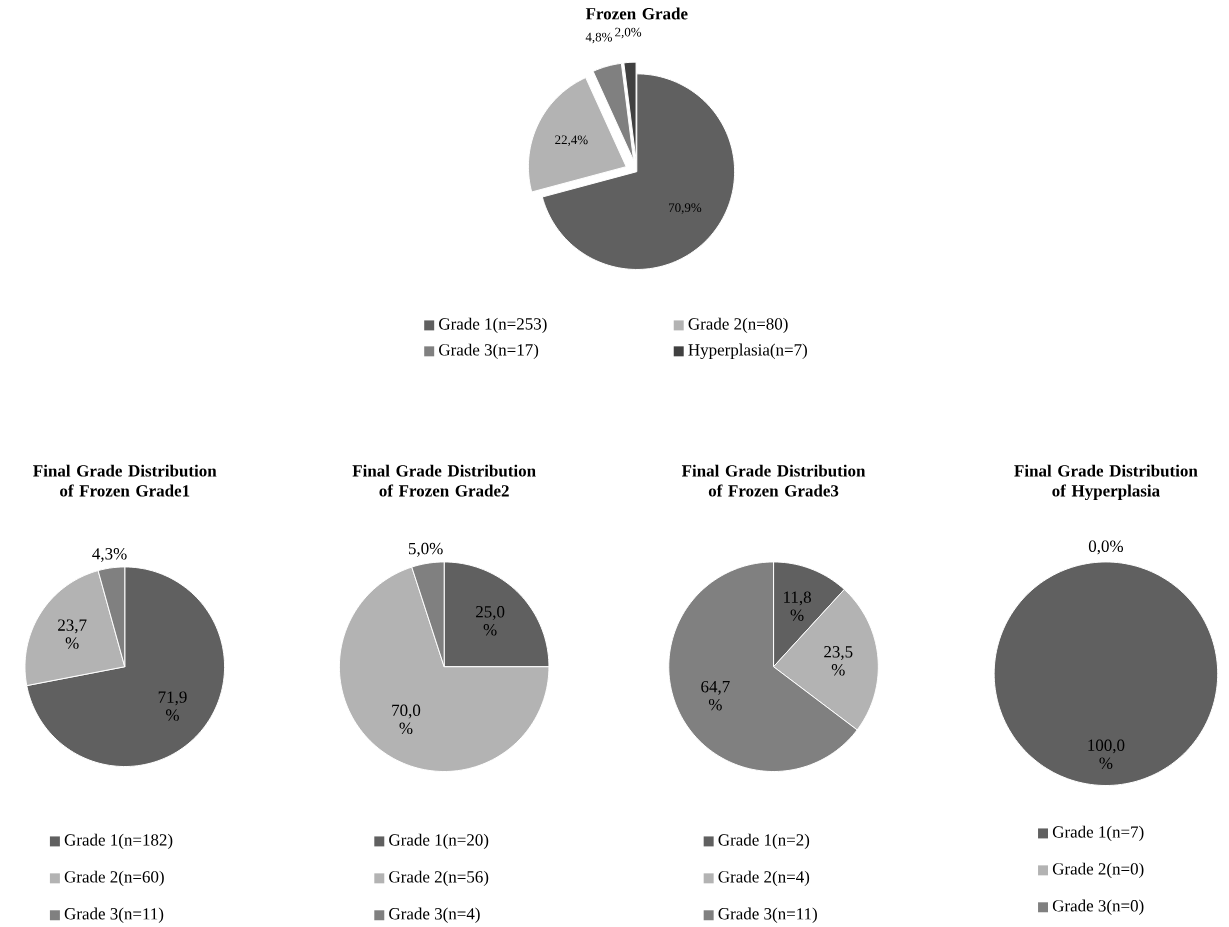 This screenshot has height=927, width=1229. Describe the element at coordinates (685, 208) in the screenshot. I see `data-label: 70,9%` at that location.